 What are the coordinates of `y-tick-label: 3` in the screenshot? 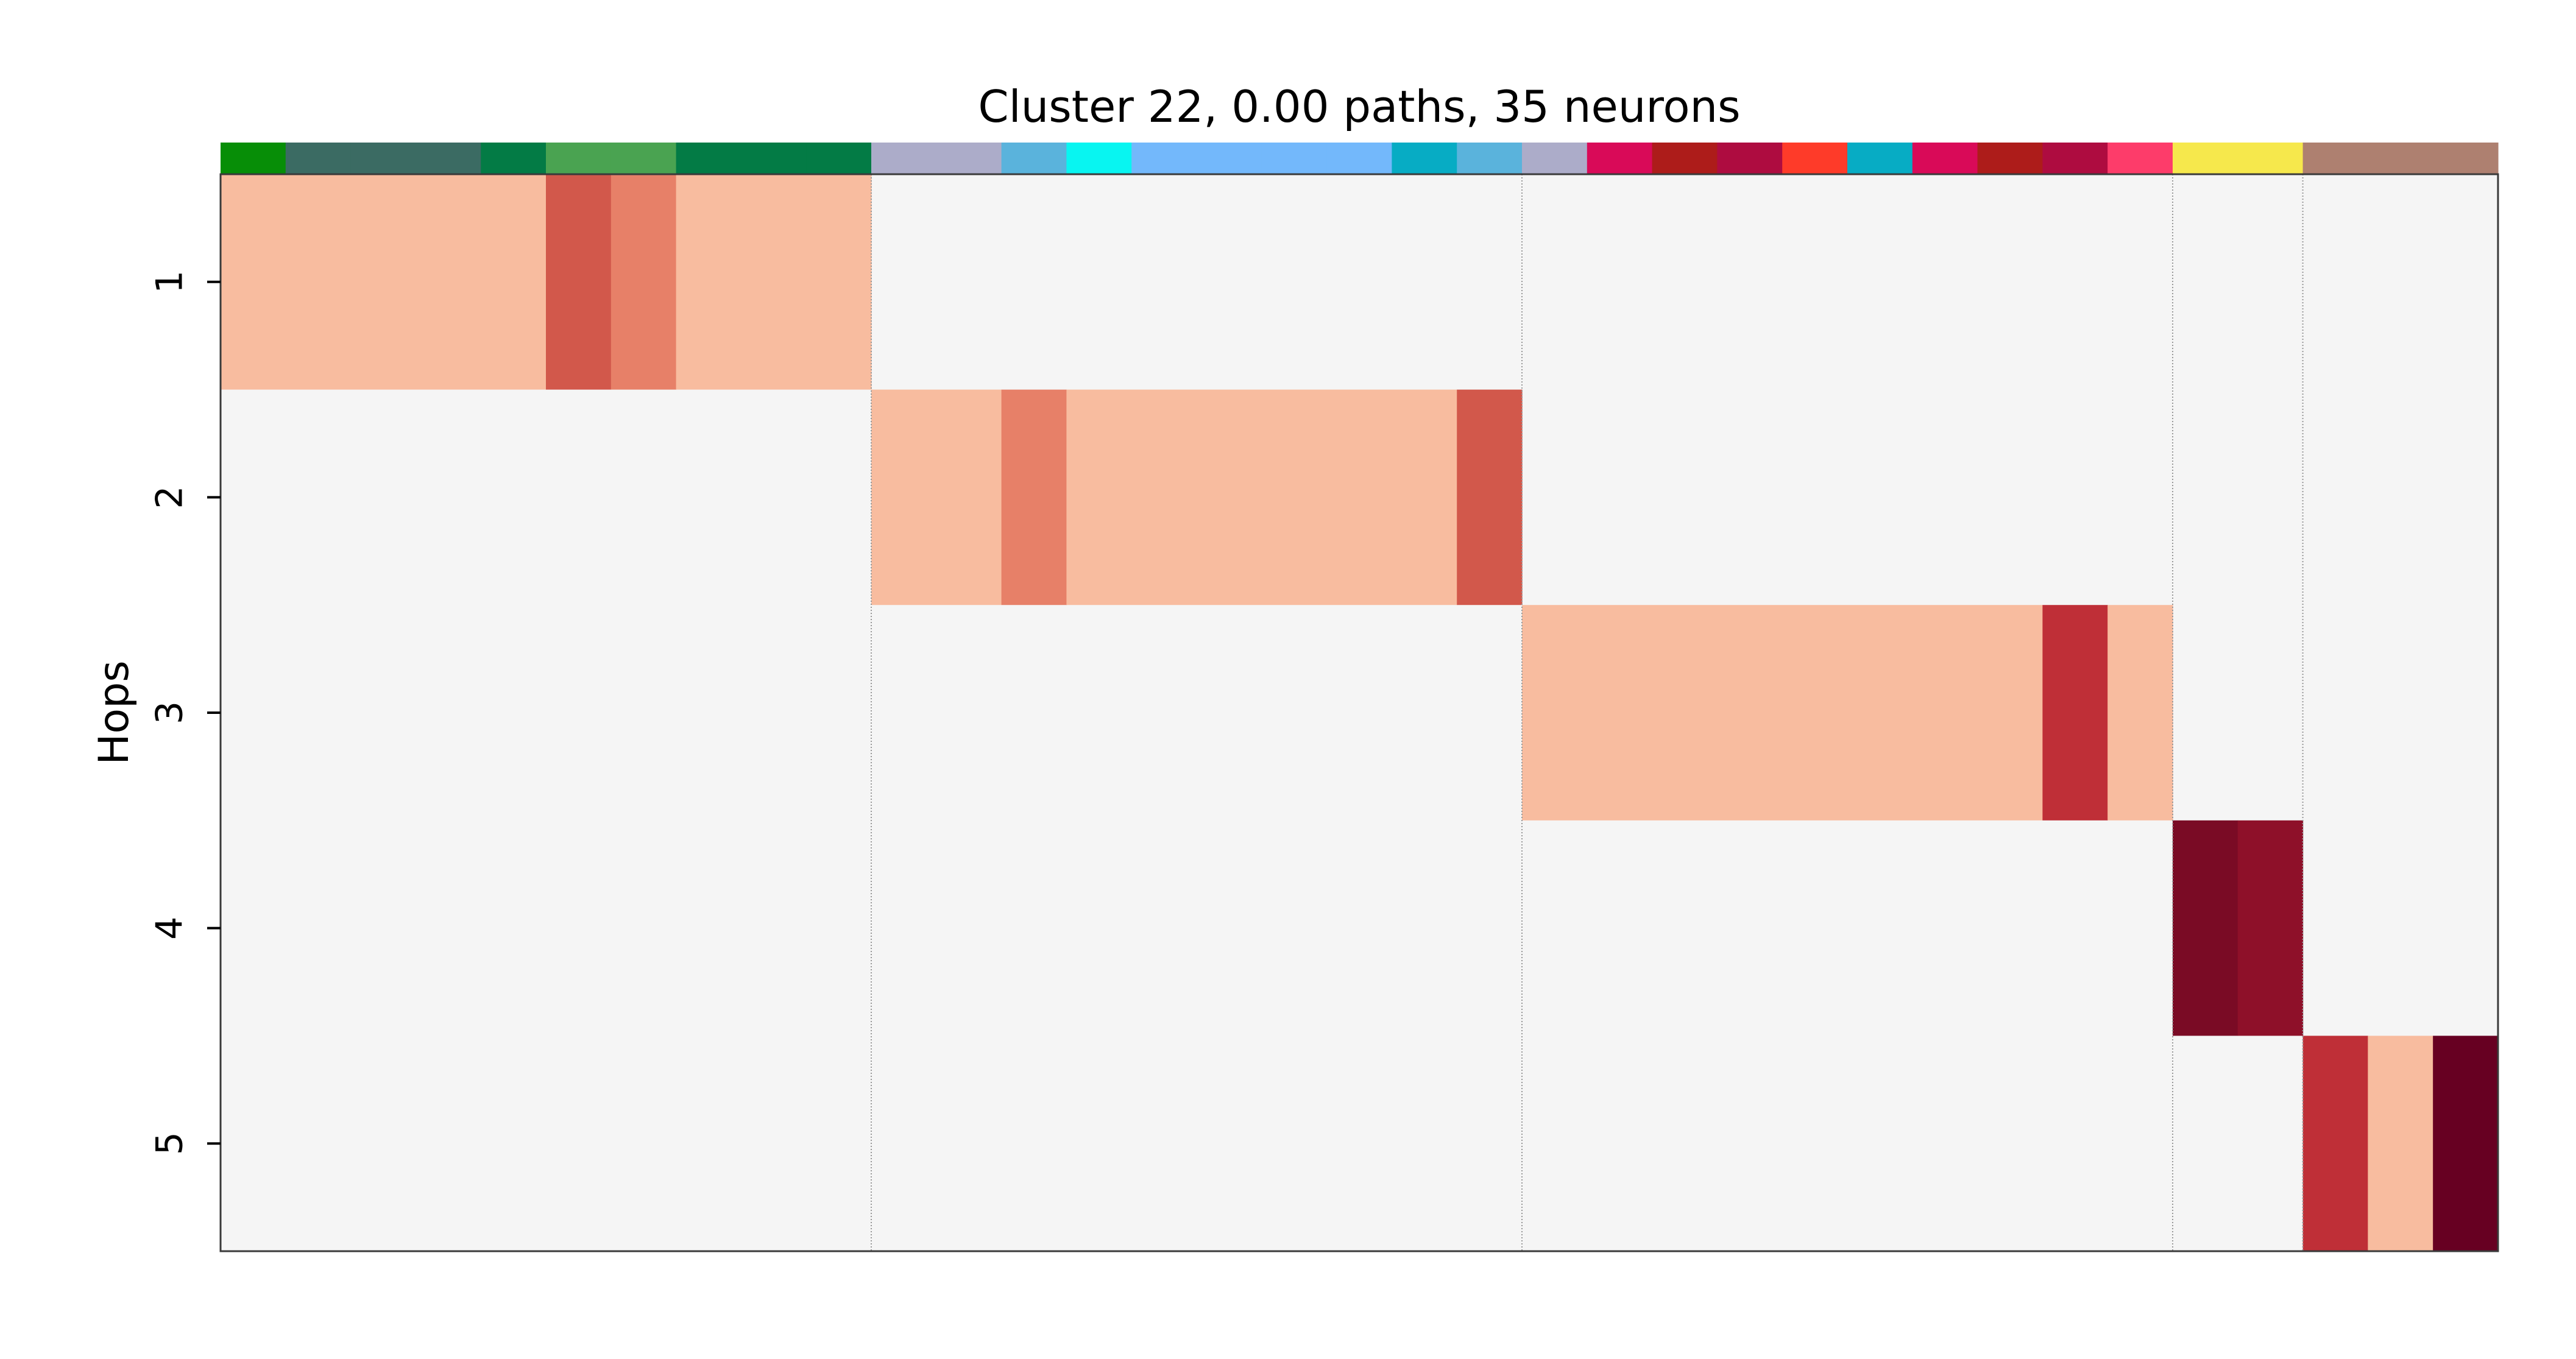 It's located at (170, 712).